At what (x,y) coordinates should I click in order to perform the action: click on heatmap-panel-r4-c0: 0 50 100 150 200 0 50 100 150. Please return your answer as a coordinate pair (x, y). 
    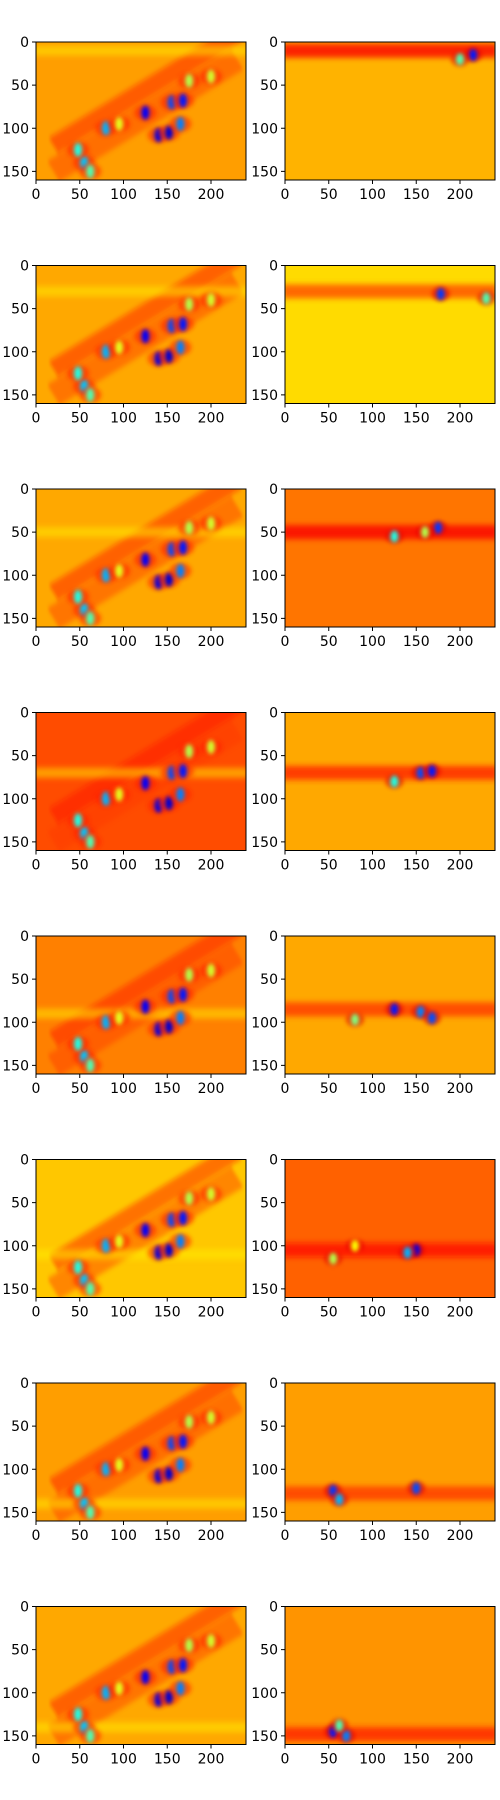
    Looking at the image, I should click on (124, 1013).